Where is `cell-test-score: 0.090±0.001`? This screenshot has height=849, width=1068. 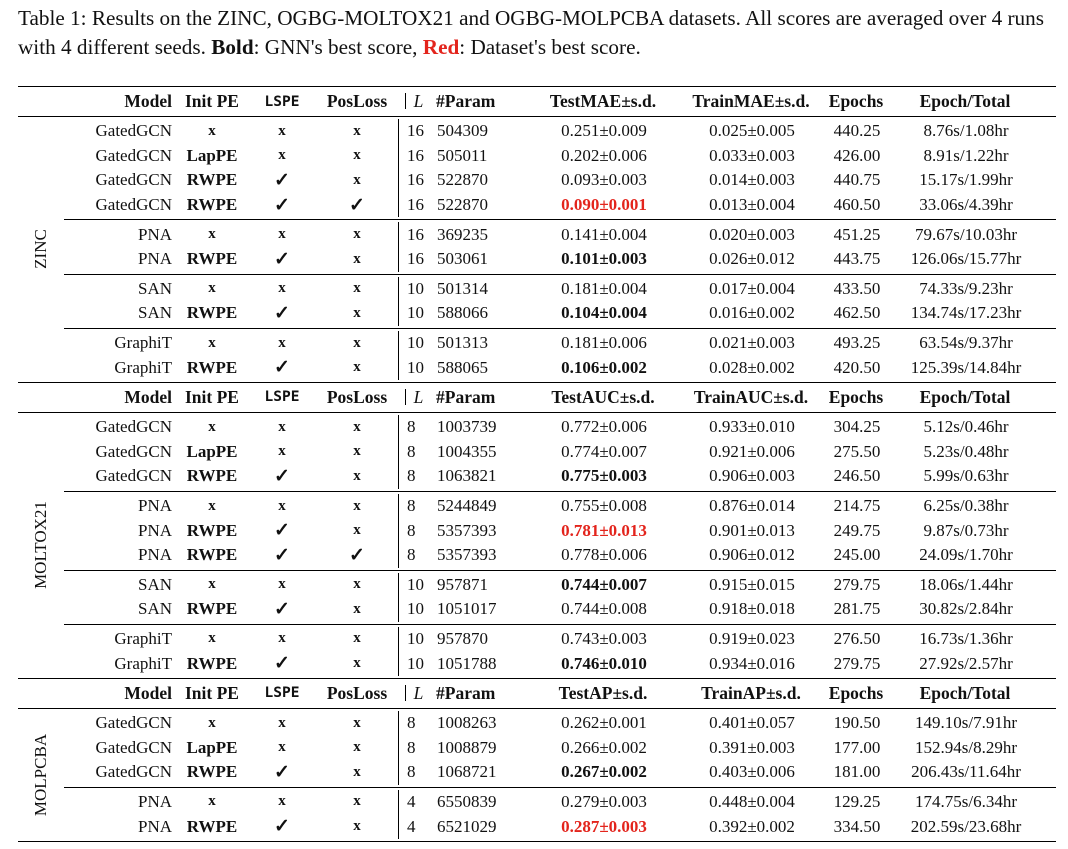
cell-test-score: 0.090±0.001 is located at coordinates (604, 205).